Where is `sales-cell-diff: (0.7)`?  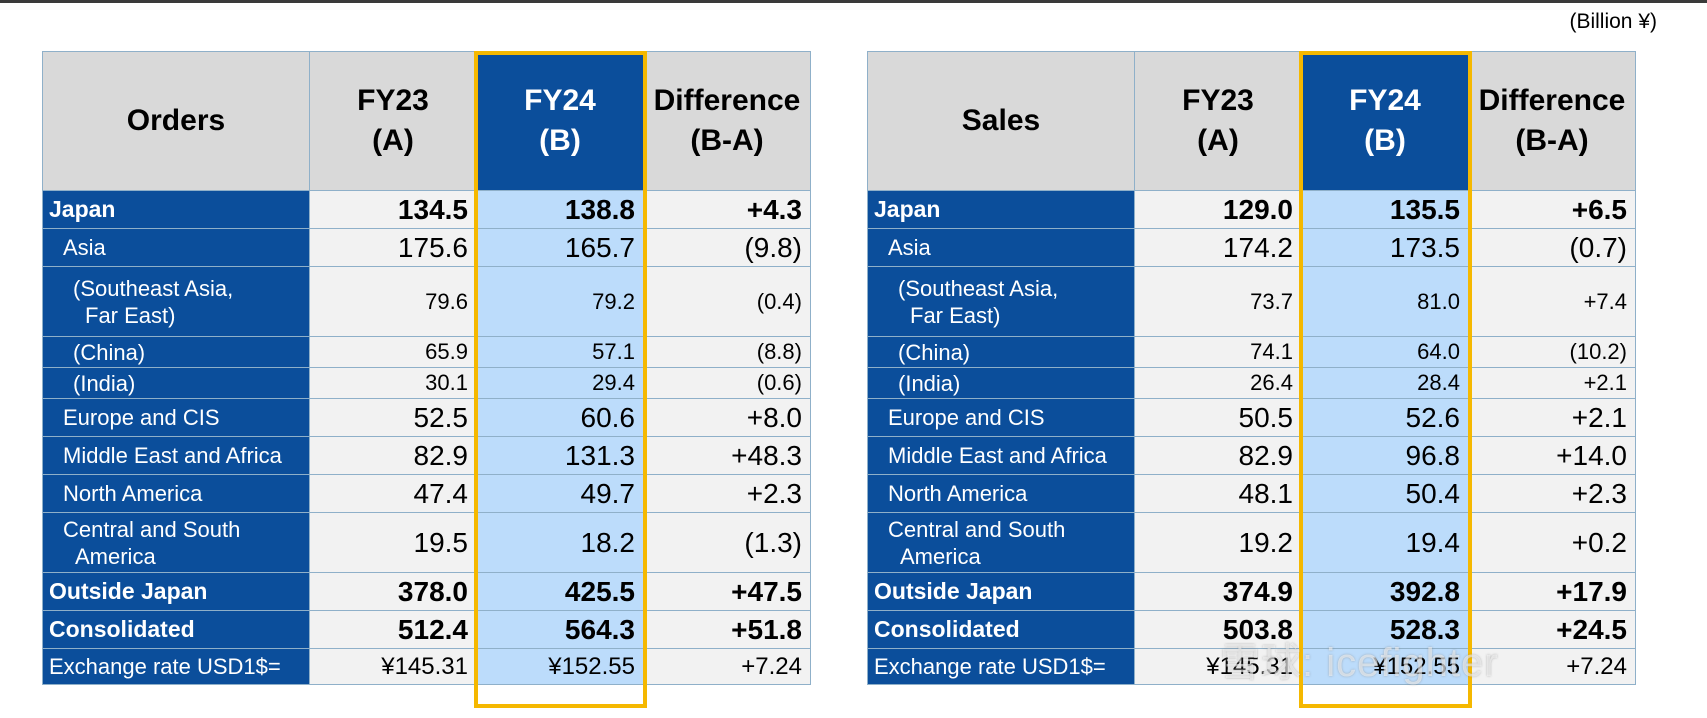 sales-cell-diff: (0.7) is located at coordinates (1552, 247).